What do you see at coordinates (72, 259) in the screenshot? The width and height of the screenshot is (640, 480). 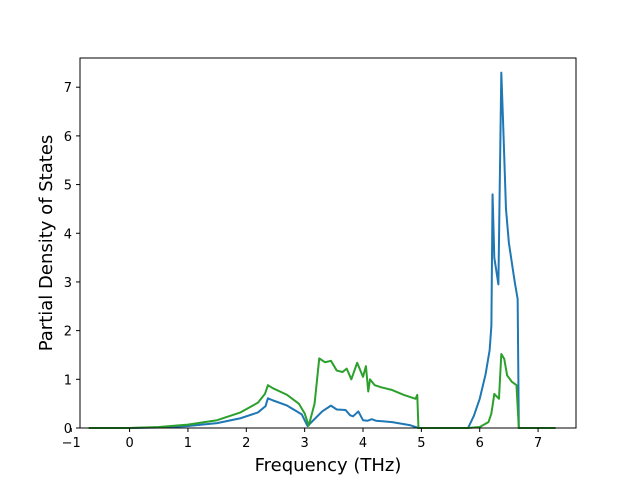 I see `y-axis-ticks: 0 1 2 3 4 5 6 7` at bounding box center [72, 259].